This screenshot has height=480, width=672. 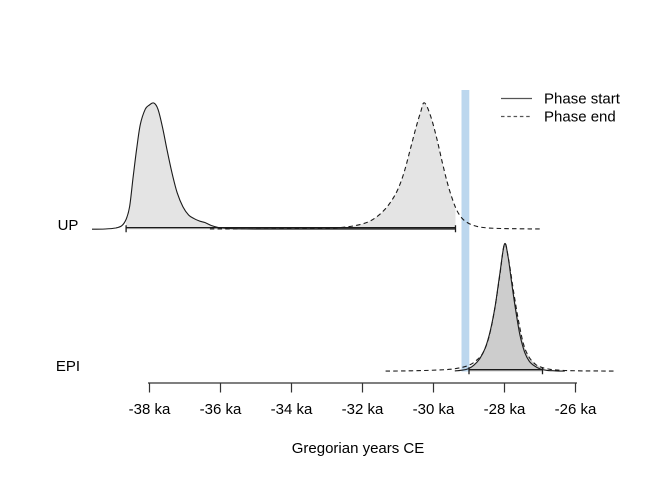 I want to click on x-tick-label: -38 ka, so click(x=150, y=409).